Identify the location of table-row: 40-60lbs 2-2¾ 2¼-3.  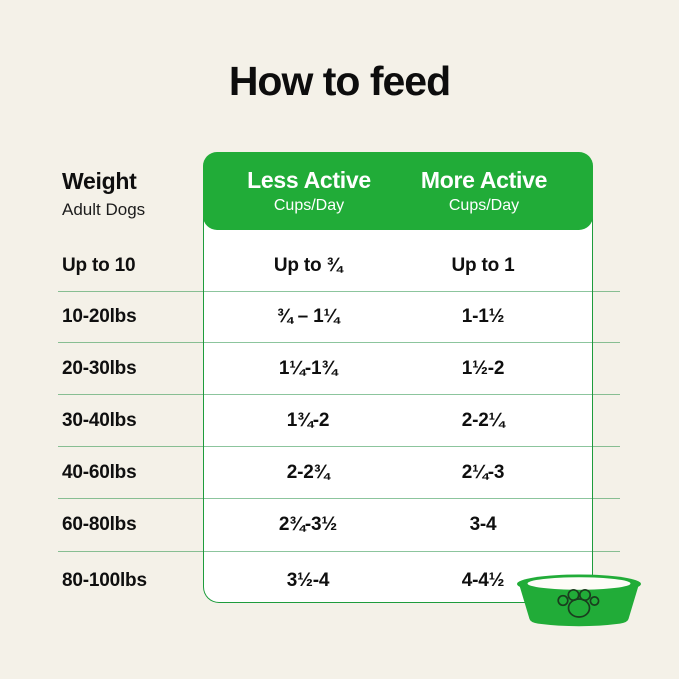
(339, 473).